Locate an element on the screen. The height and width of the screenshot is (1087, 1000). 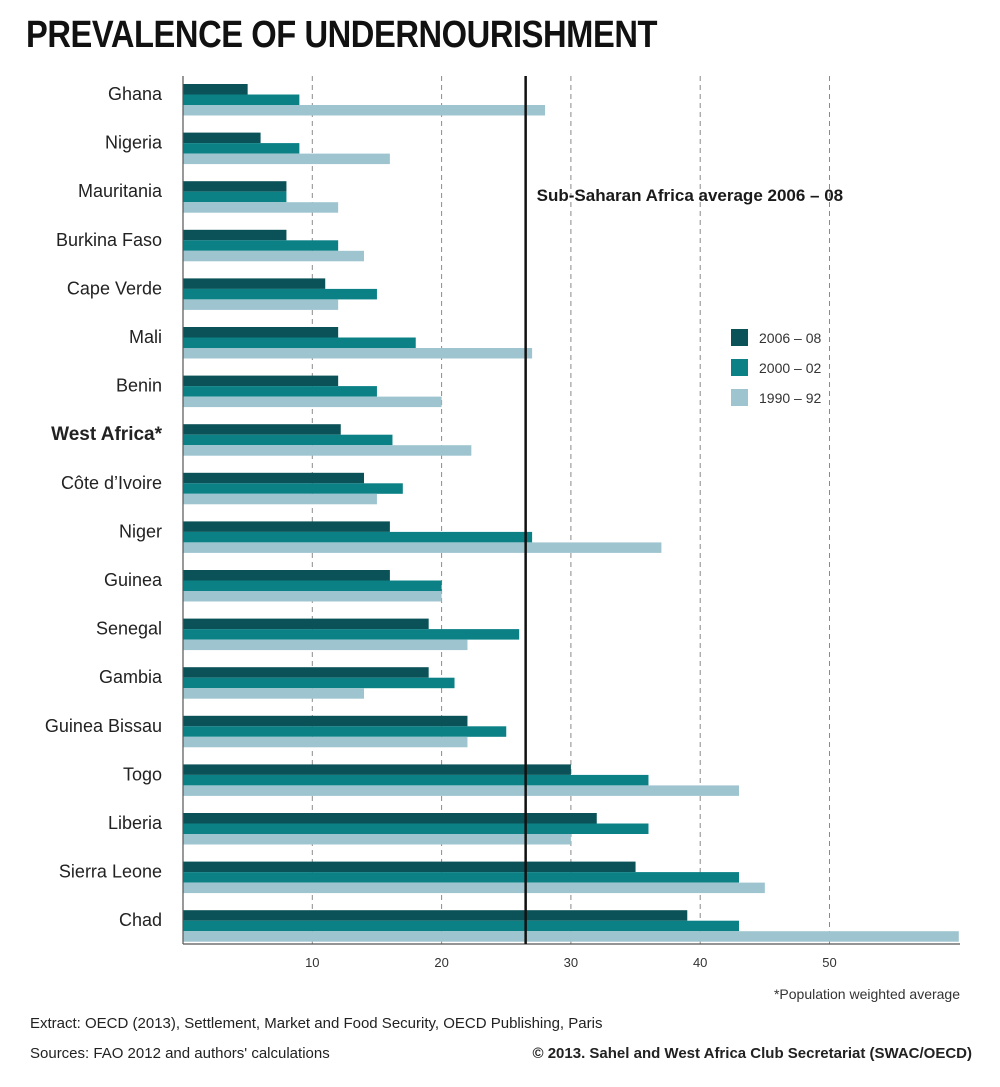
category-label: Niger is located at coordinates (140, 531).